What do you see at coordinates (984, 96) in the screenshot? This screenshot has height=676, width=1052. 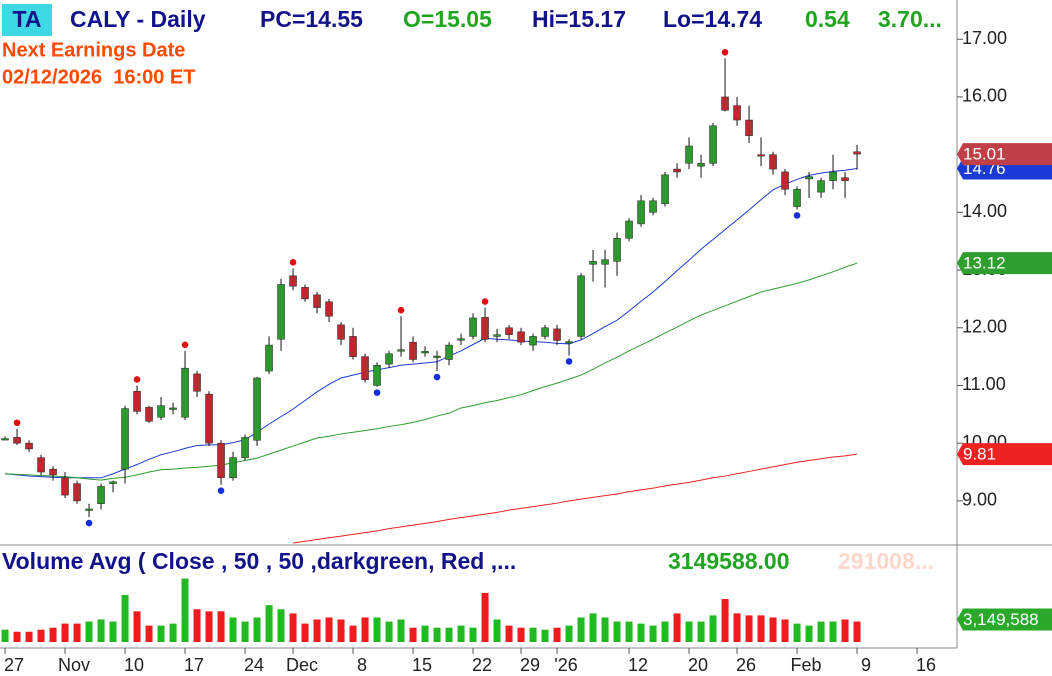 I see `y-tick-label: 16.00` at bounding box center [984, 96].